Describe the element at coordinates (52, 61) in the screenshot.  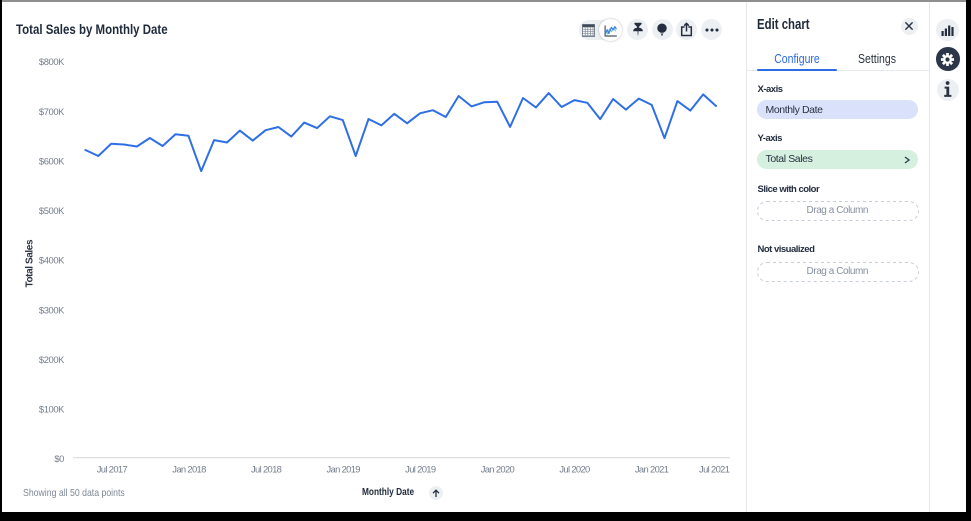
I see `svg-text: $800K` at that location.